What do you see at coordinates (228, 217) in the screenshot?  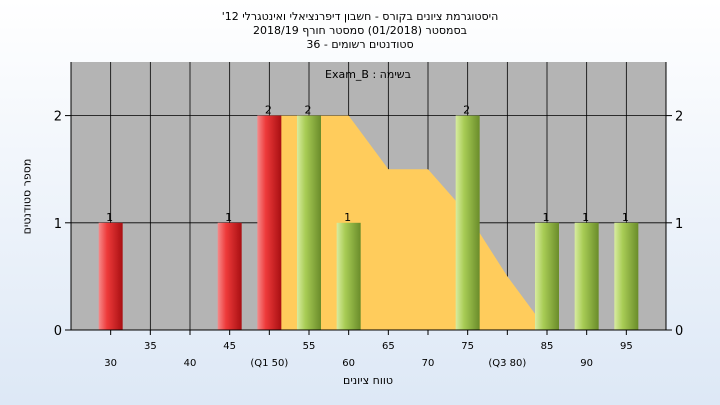 I see `bar-label-45: 1` at bounding box center [228, 217].